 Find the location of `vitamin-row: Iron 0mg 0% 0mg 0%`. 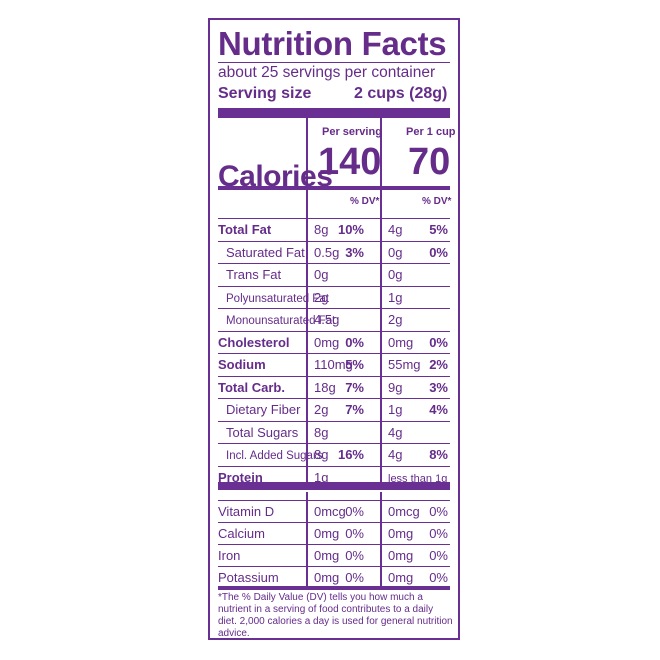

vitamin-row: Iron 0mg 0% 0mg 0% is located at coordinates (334, 555).